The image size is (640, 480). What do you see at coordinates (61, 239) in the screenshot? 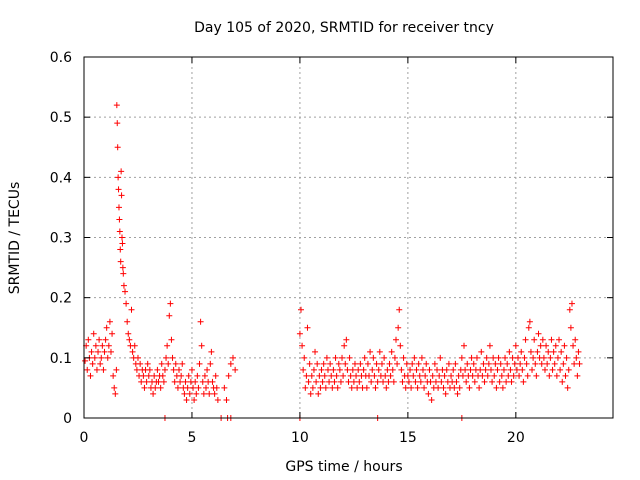
I see `y-tick-label: 0.3` at bounding box center [61, 239].